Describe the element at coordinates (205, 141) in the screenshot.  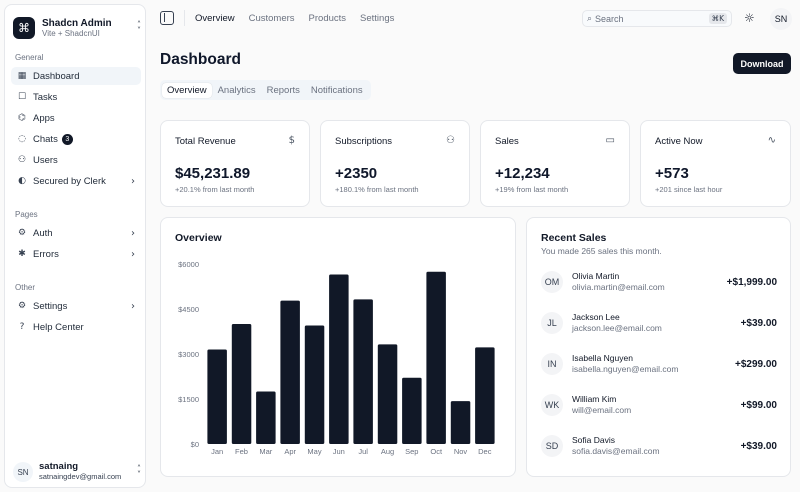
I see `stat-title: Total Revenue` at that location.